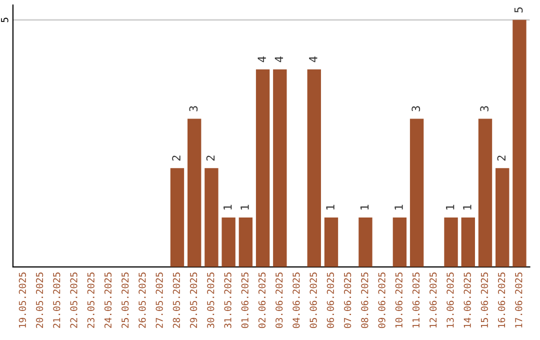  Describe the element at coordinates (125, 300) in the screenshot. I see `x-tick-label: 25.05.2025` at that location.